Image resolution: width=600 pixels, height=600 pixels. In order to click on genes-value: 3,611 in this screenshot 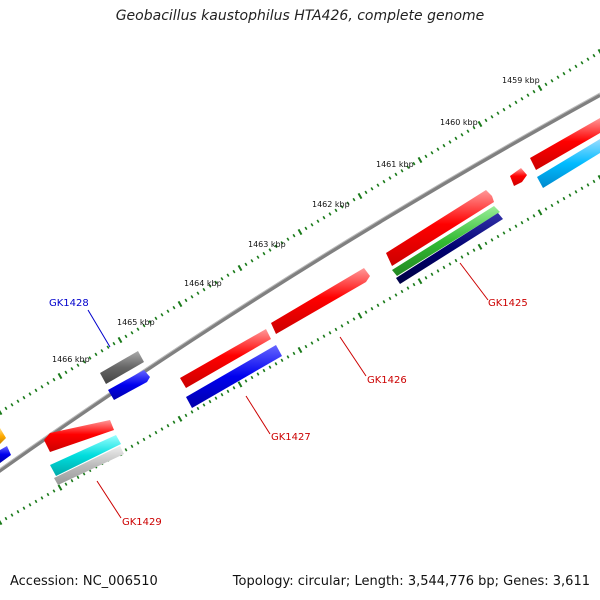, I will do `click(571, 581)`.